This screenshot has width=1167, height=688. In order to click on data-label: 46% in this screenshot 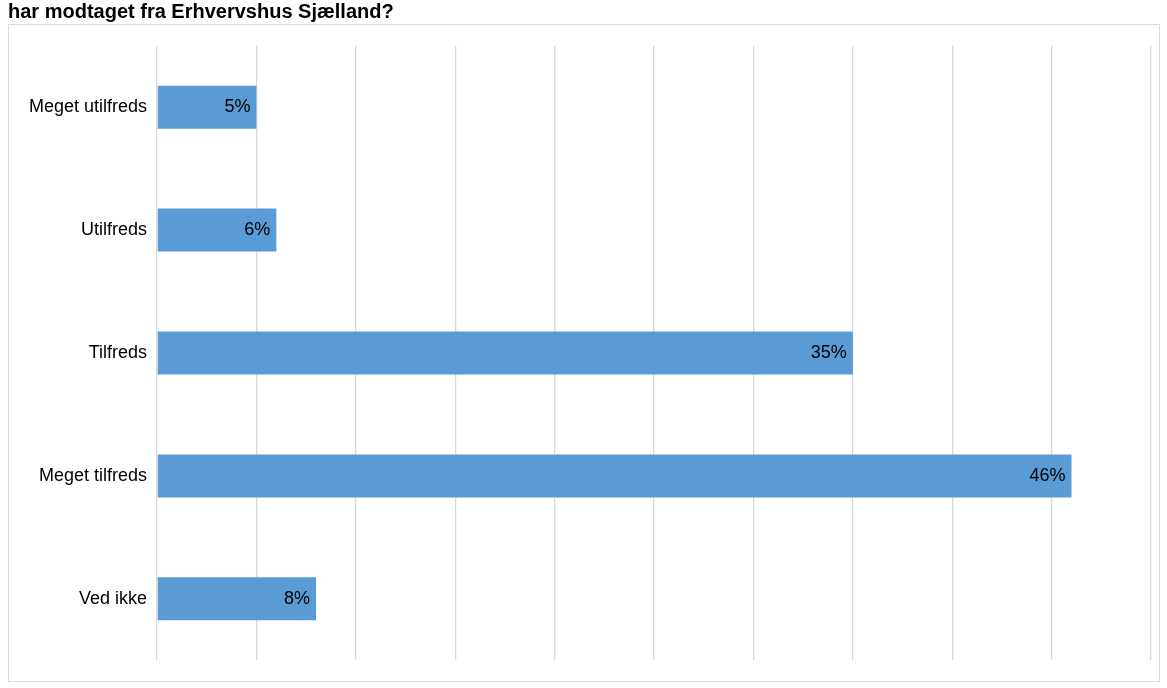, I will do `click(1047, 474)`.